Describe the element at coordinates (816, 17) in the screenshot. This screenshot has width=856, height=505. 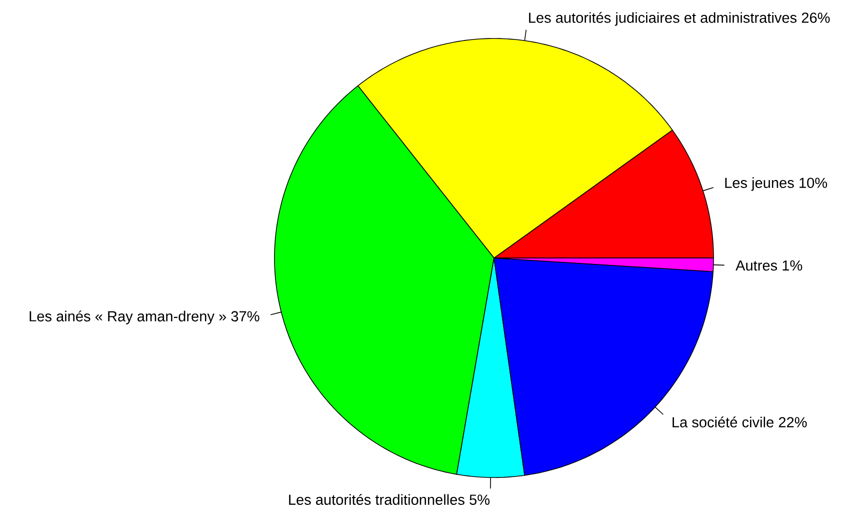
I see `data-label: 26%` at that location.